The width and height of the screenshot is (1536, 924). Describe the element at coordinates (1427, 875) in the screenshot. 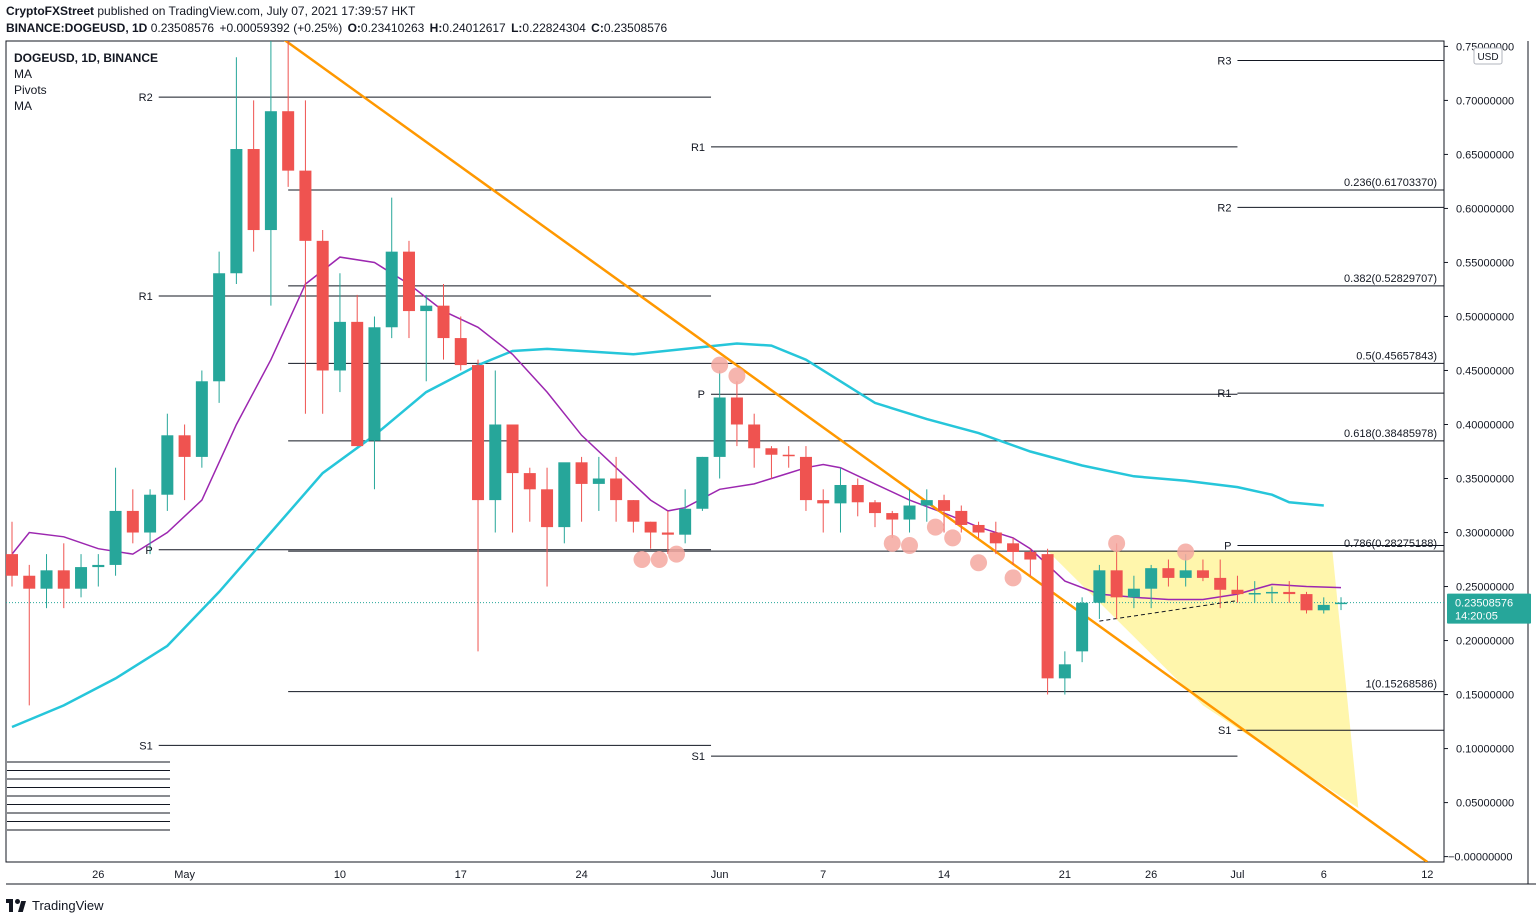

I see `x-tick-label: 12` at that location.